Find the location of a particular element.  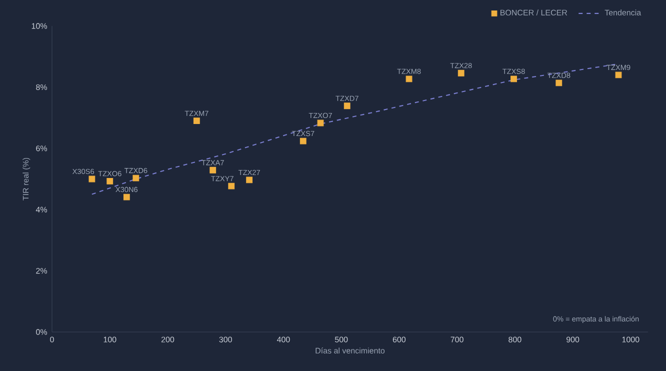

x-axis-title: Días al vencimiento is located at coordinates (350, 351).